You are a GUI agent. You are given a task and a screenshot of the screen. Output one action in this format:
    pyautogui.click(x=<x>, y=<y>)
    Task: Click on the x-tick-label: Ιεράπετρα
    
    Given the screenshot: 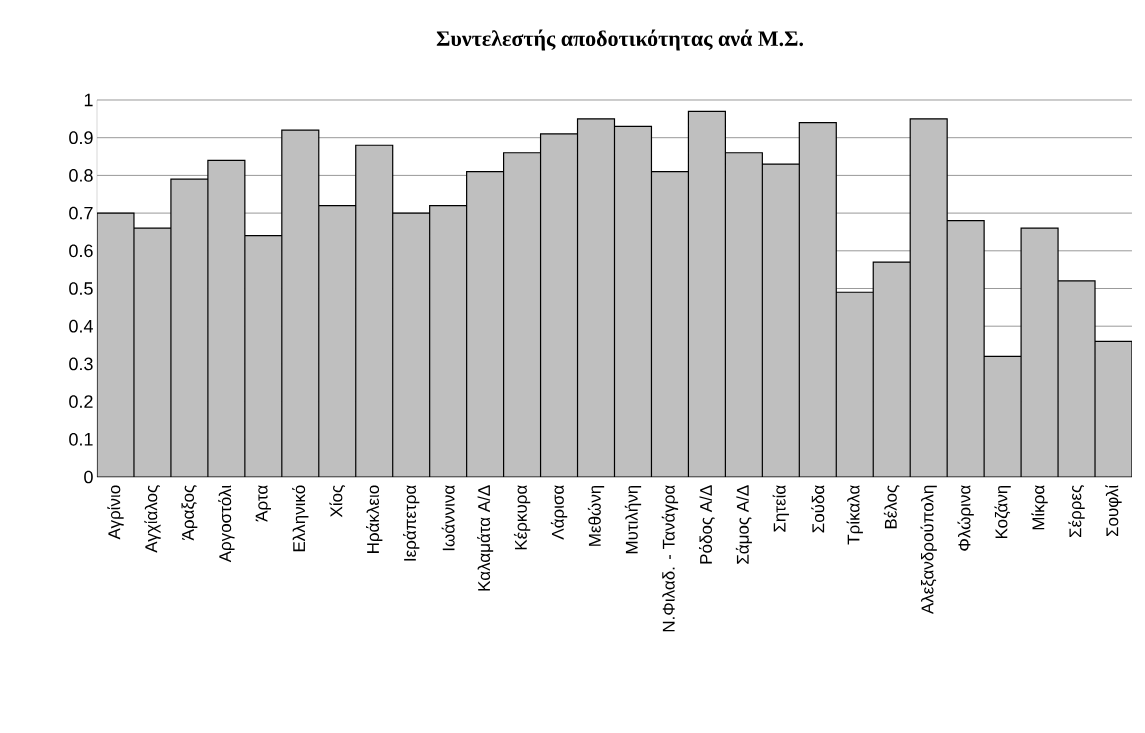 What is the action you would take?
    pyautogui.click(x=411, y=523)
    